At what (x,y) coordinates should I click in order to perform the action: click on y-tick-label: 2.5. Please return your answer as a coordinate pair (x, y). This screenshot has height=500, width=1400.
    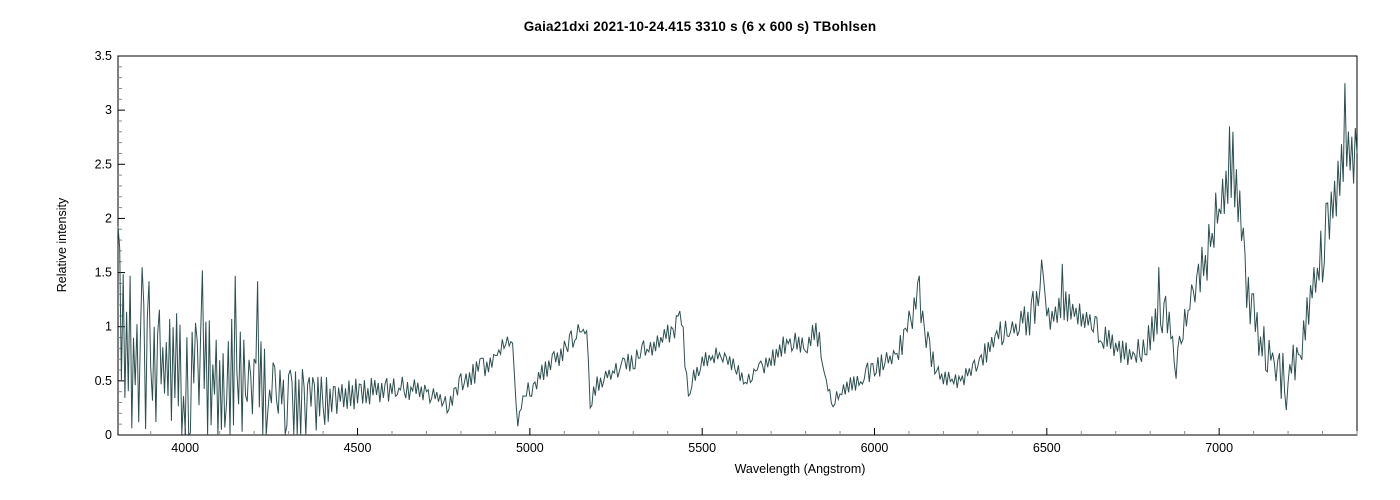
    Looking at the image, I should click on (103, 164).